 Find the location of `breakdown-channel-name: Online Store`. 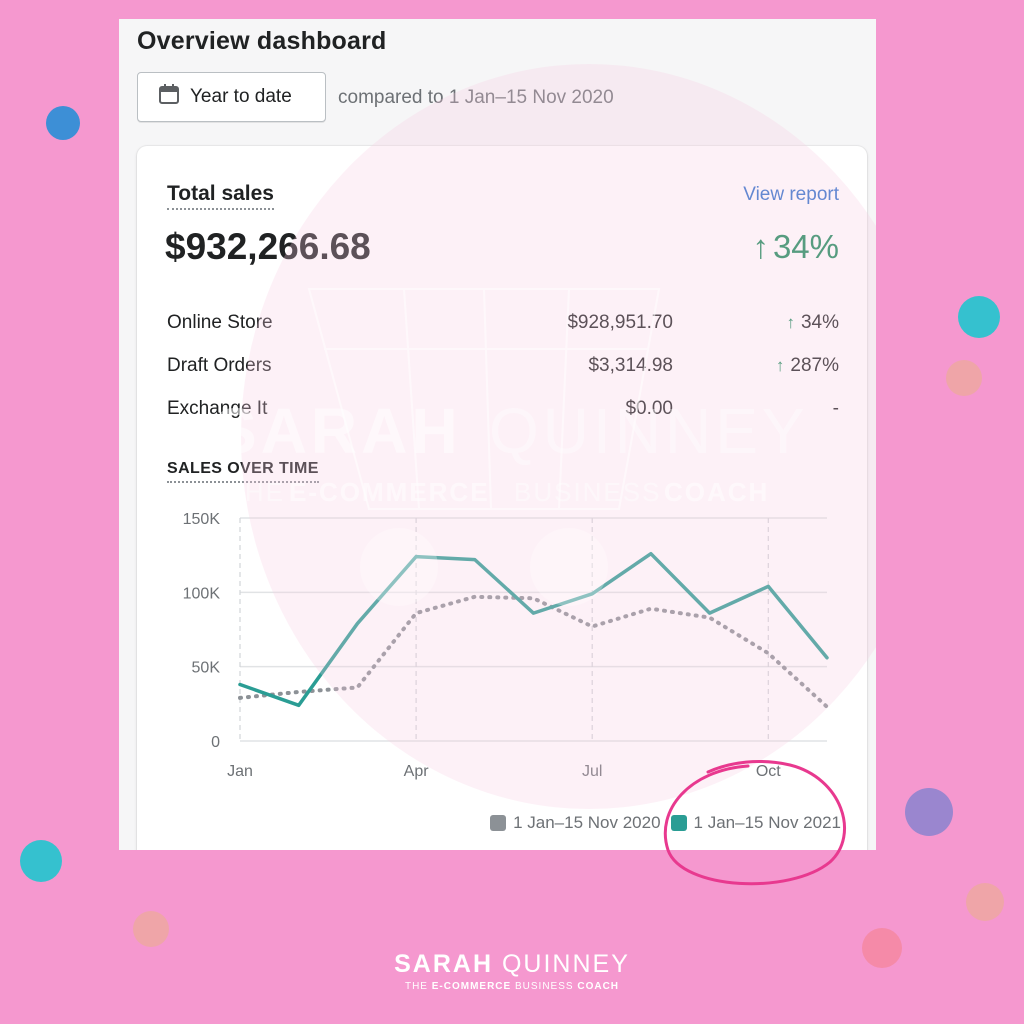

breakdown-channel-name: Online Store is located at coordinates (220, 322).